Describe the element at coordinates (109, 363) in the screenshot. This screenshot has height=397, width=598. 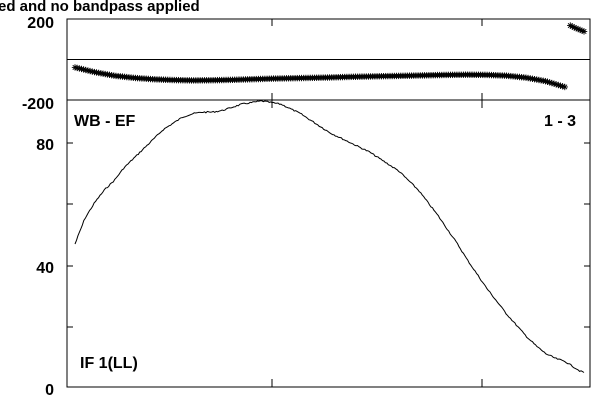
I see `if-label: IF 1(LL)` at that location.